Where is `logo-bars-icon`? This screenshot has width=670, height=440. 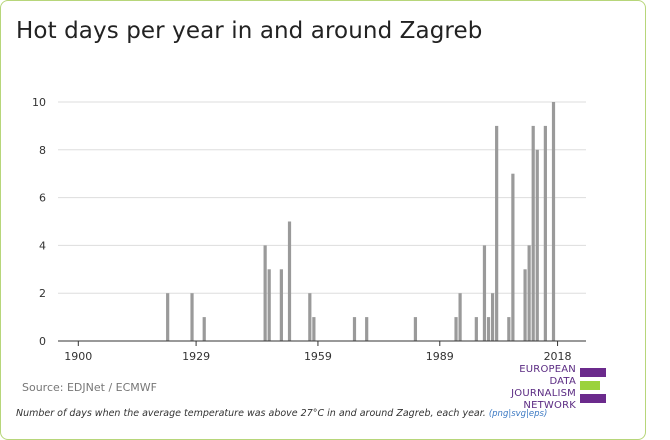
logo-bars-icon is located at coordinates (593, 386).